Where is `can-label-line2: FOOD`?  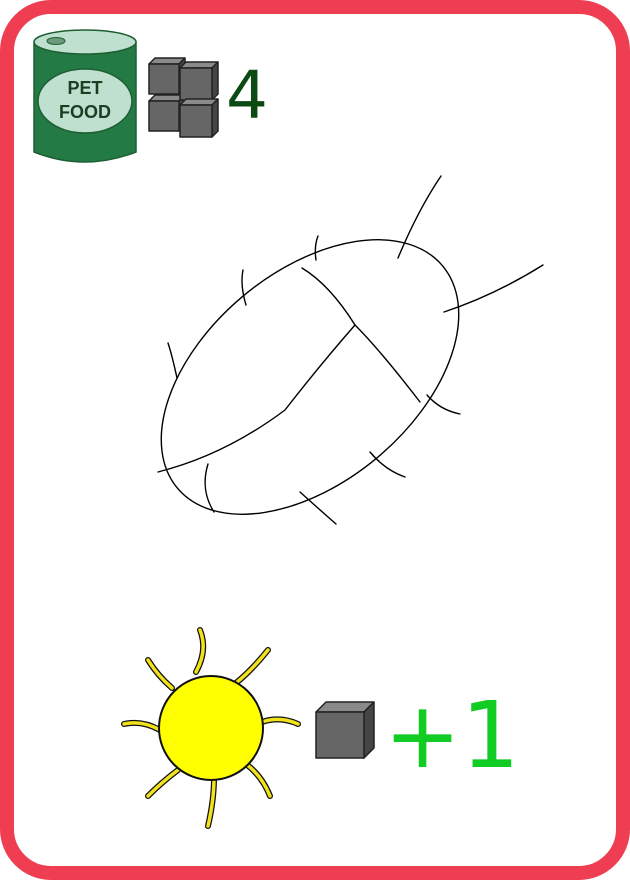
can-label-line2: FOOD is located at coordinates (85, 112).